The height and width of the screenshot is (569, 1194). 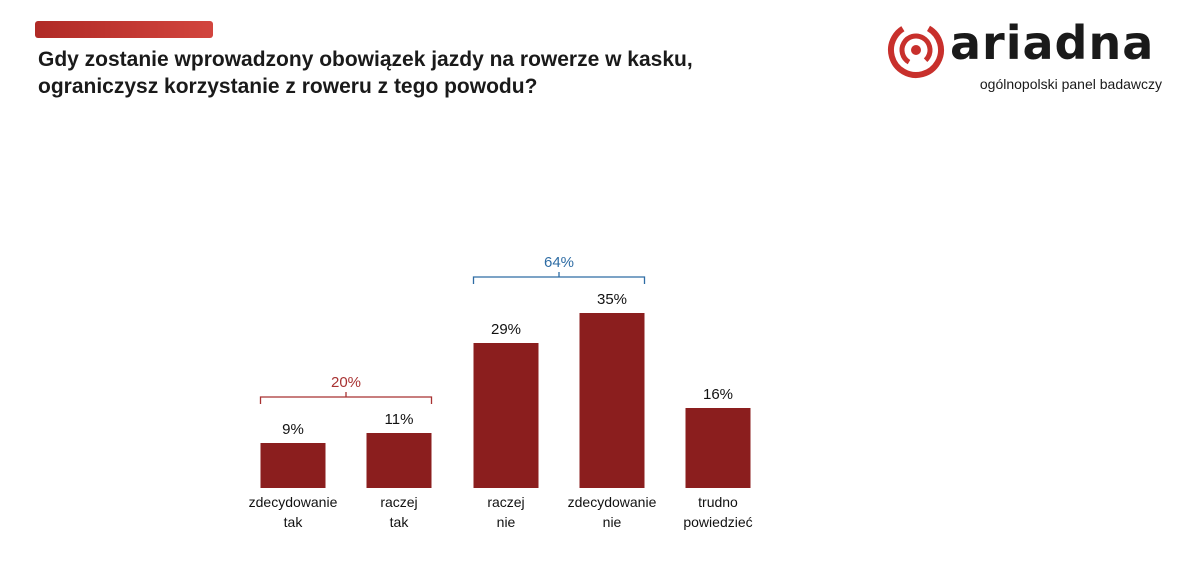 I want to click on bar-value-label-0: 9%, so click(x=293, y=429).